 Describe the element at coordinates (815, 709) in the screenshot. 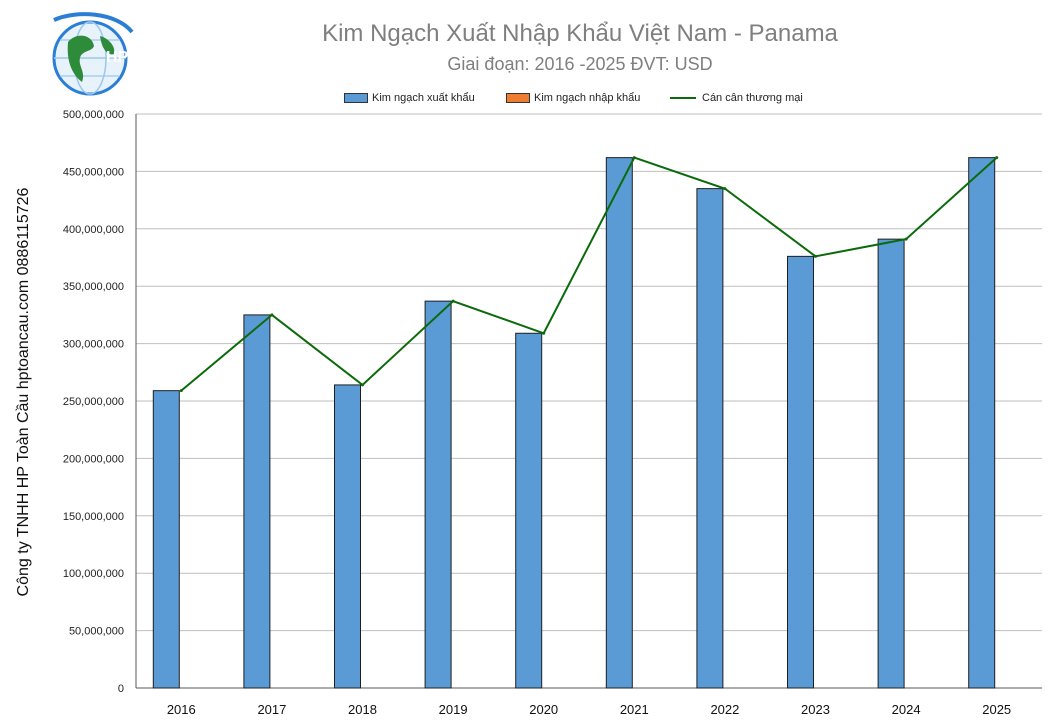

I see `x-tick-label: 2023` at that location.